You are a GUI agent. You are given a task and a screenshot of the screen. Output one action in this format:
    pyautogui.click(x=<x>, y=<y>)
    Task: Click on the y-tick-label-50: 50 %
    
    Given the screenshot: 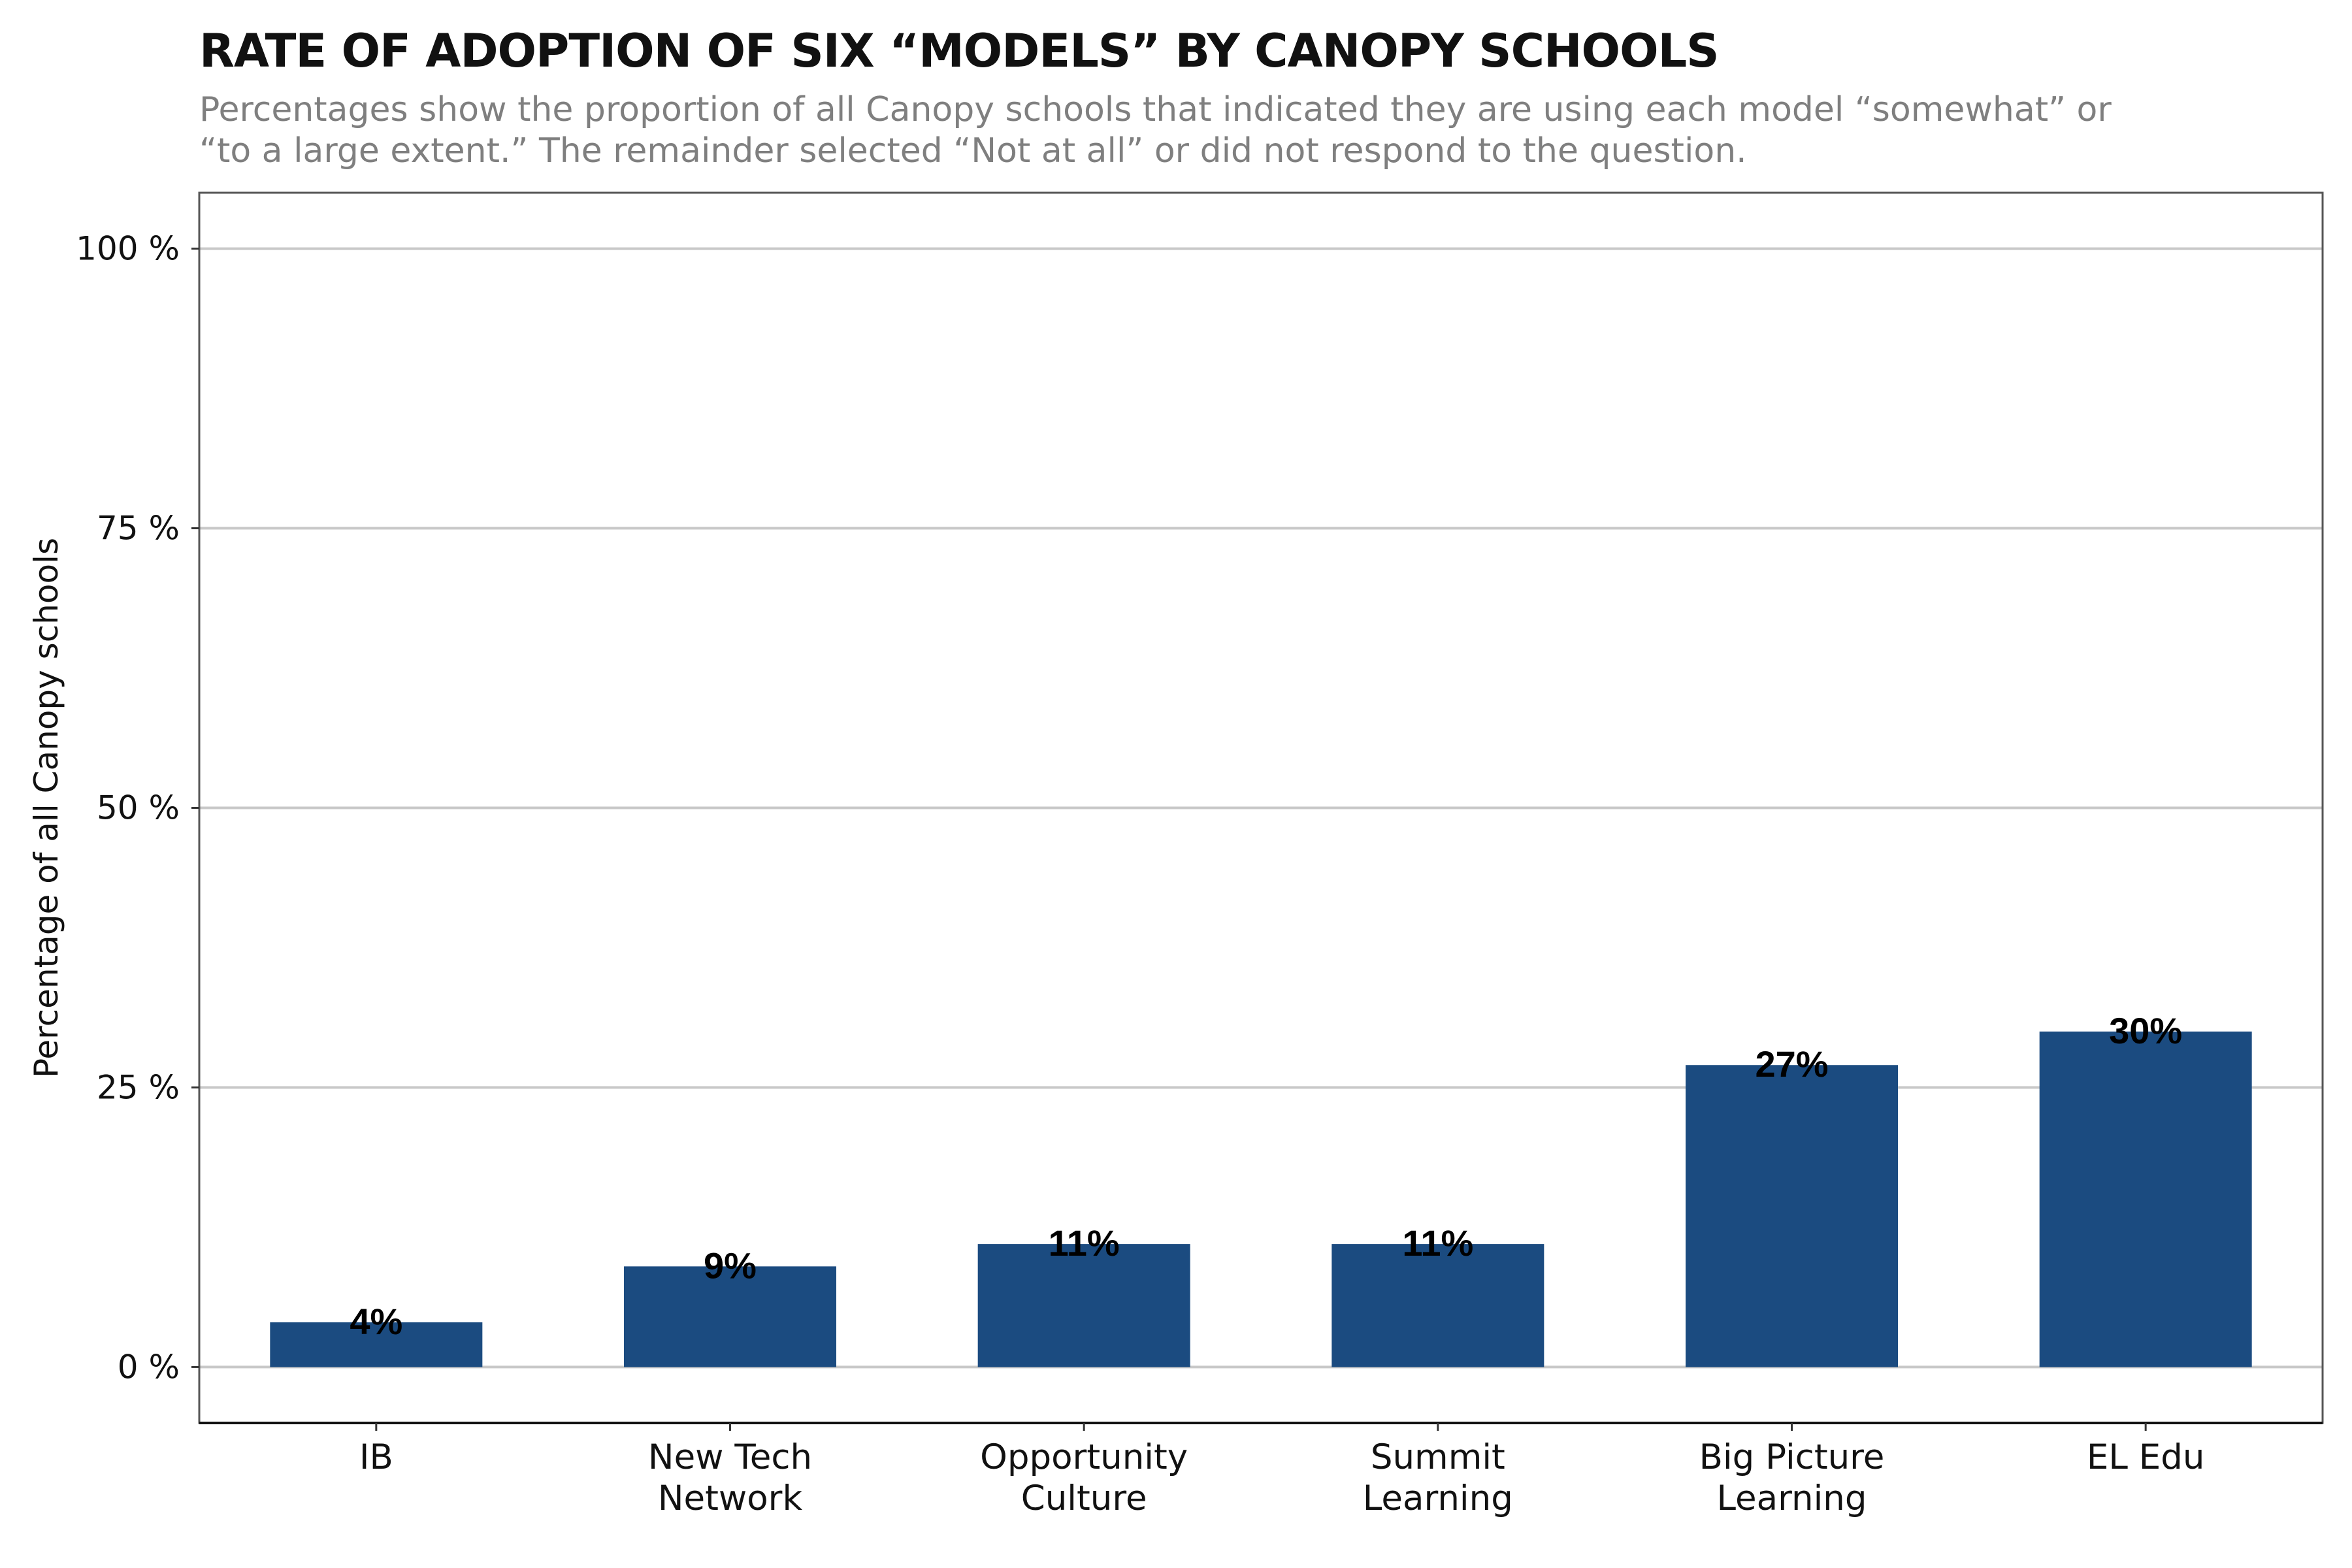 What is the action you would take?
    pyautogui.click(x=138, y=808)
    